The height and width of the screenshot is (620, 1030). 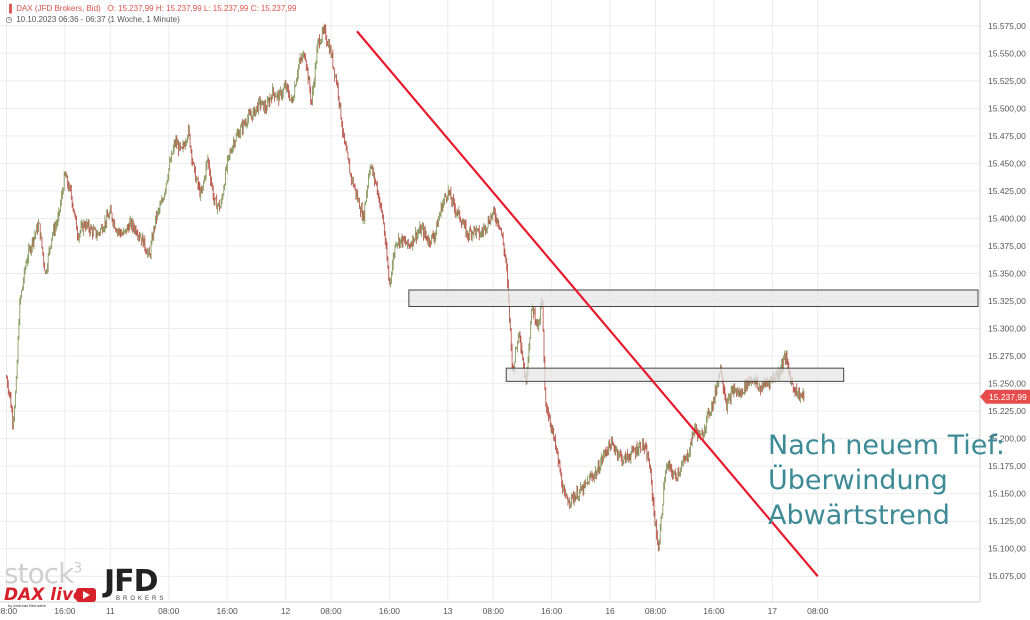 I want to click on x-tick-label: 16, so click(x=610, y=611).